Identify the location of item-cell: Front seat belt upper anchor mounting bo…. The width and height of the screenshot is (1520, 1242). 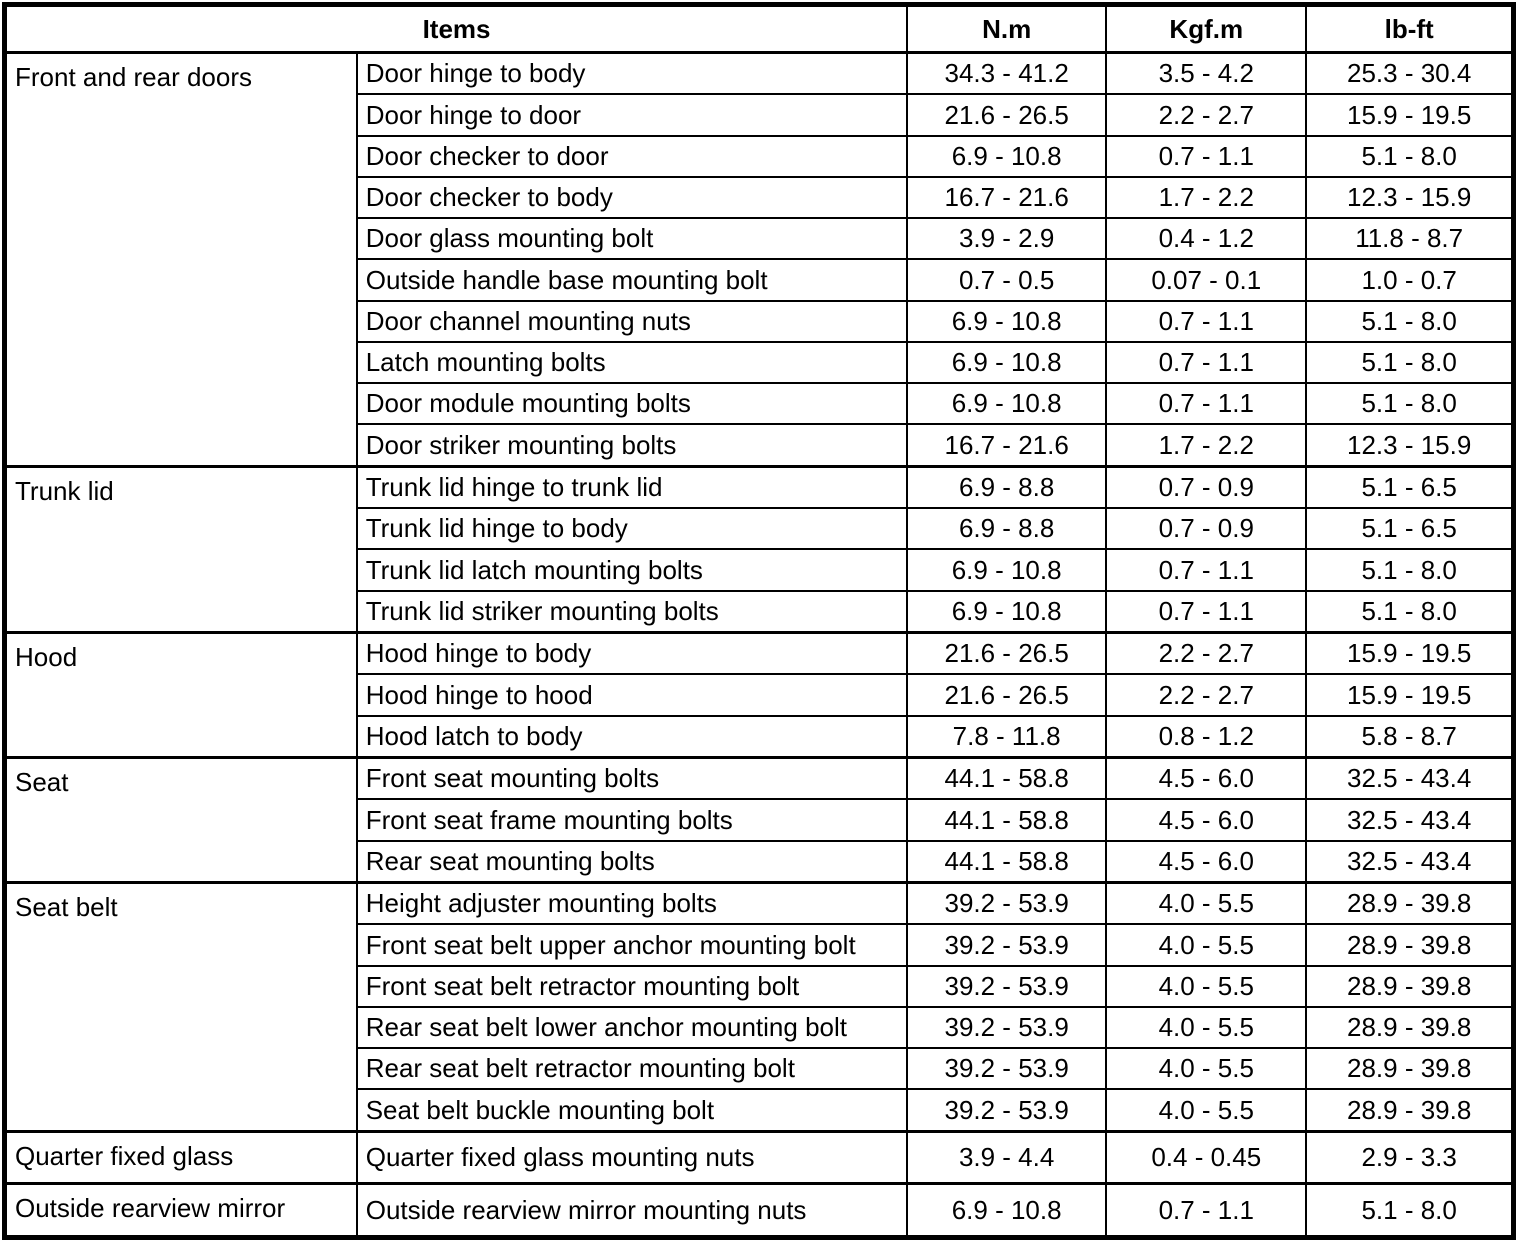
(632, 945).